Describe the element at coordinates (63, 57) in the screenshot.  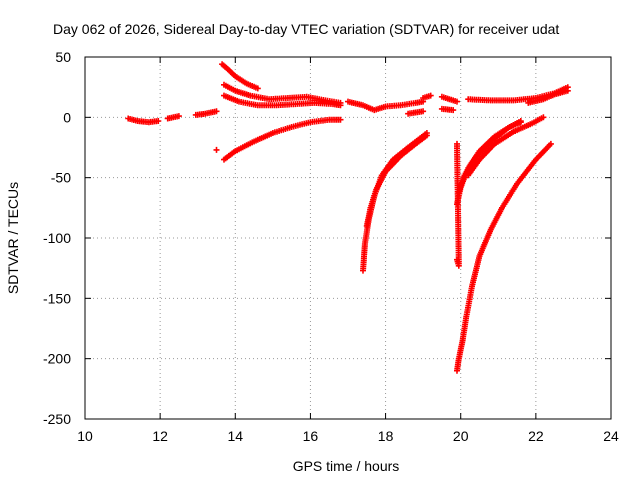
I see `y-tick-label: 50` at that location.